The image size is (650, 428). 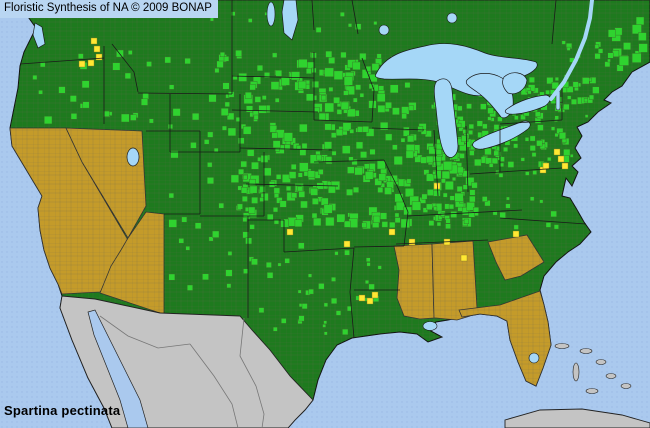 I want to click on lake-pontchartrain, so click(x=430, y=326).